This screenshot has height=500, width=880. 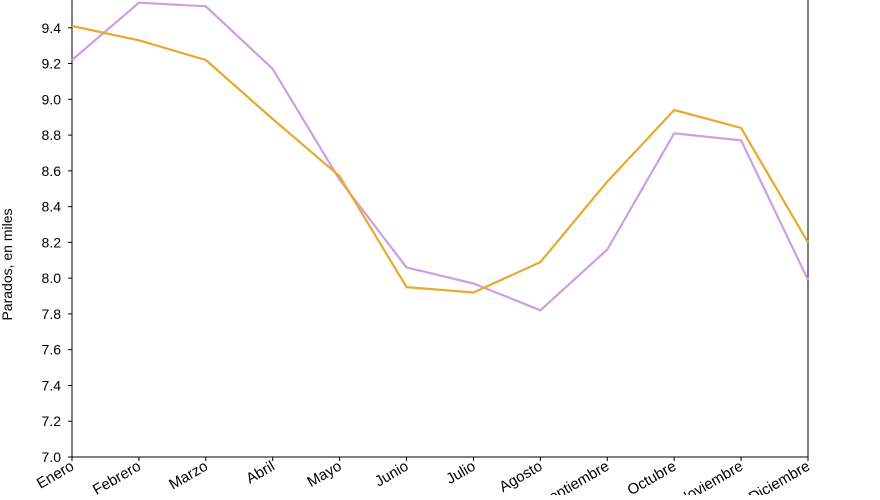 I want to click on x-tick-label: Abril, so click(x=260, y=473).